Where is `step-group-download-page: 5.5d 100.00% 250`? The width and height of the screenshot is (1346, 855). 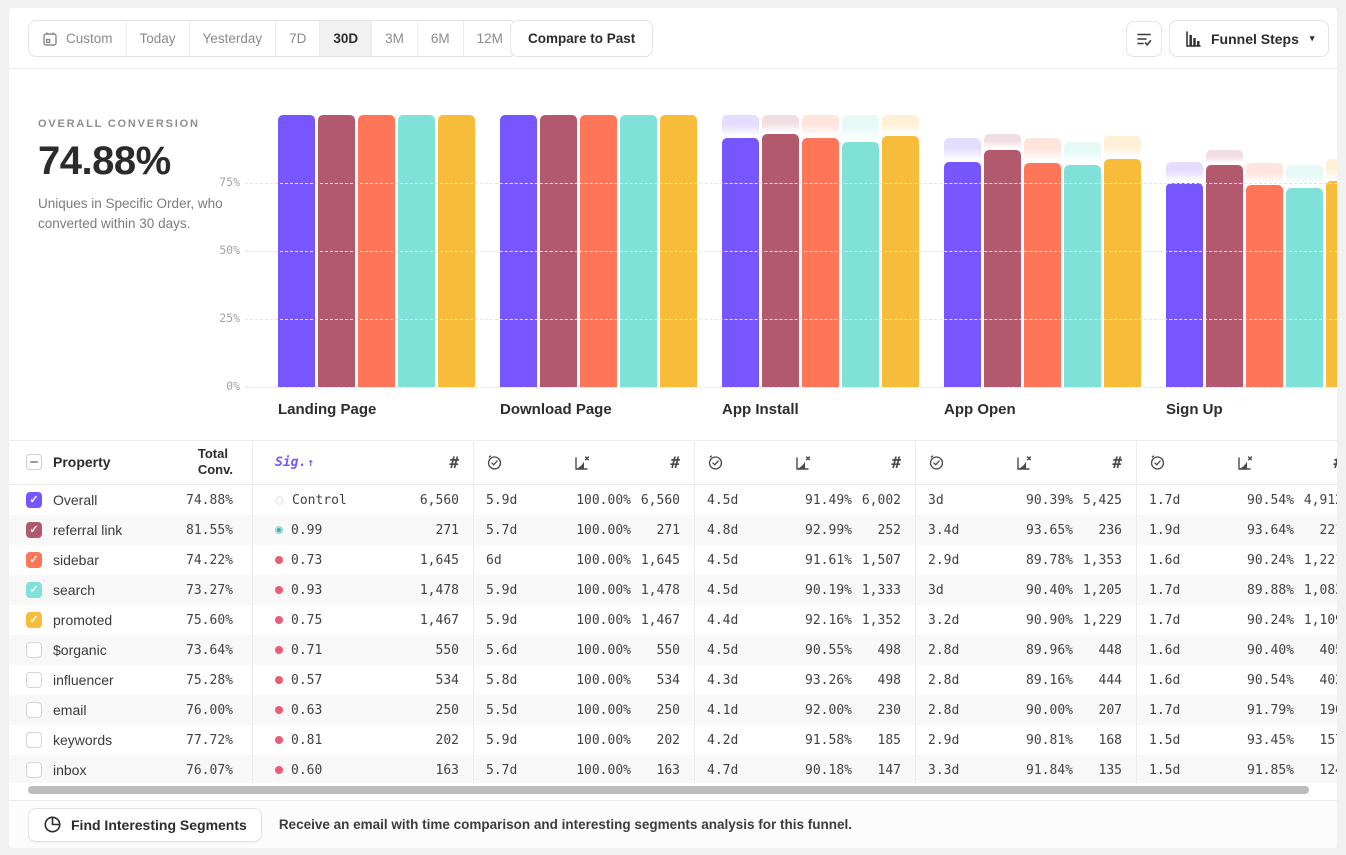 step-group-download-page: 5.5d 100.00% 250 is located at coordinates (583, 710).